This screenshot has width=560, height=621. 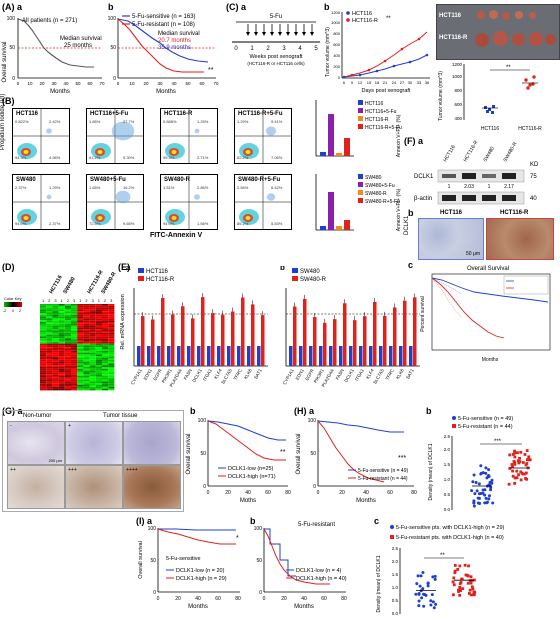 I want to click on tick: 0.0, so click(x=447, y=509).